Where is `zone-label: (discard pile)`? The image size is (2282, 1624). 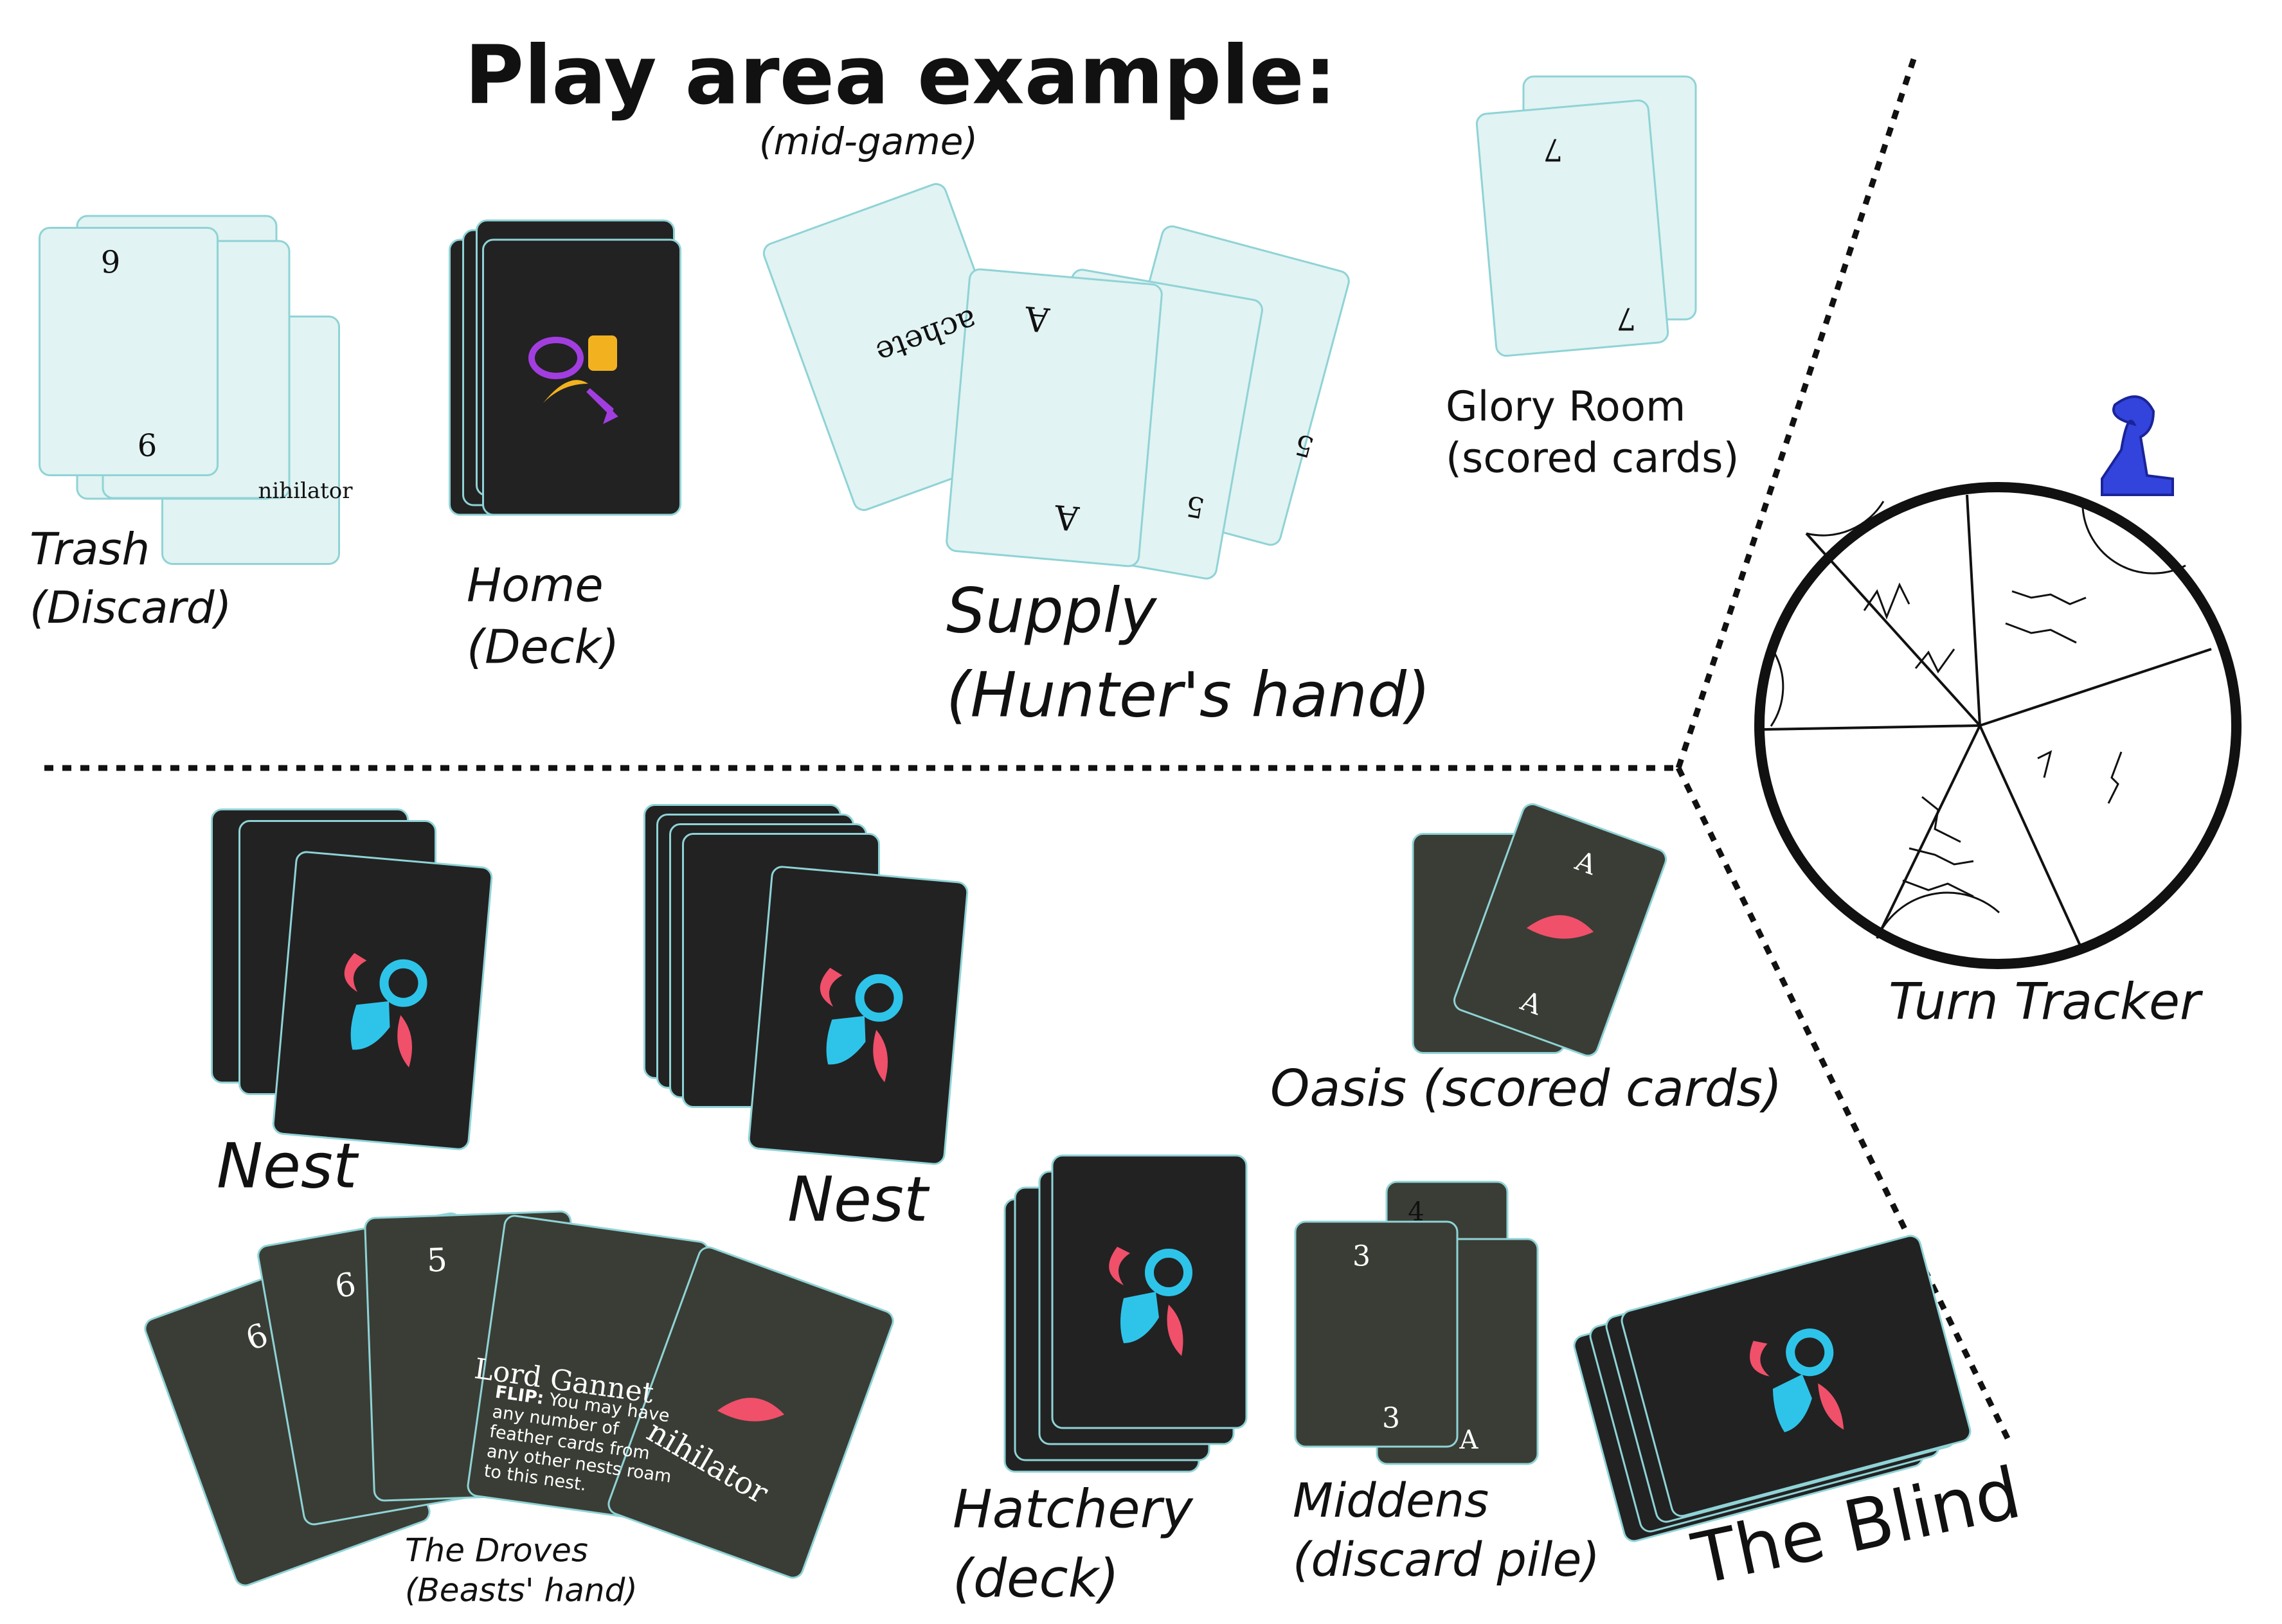
zone-label: (discard pile) is located at coordinates (1447, 1560).